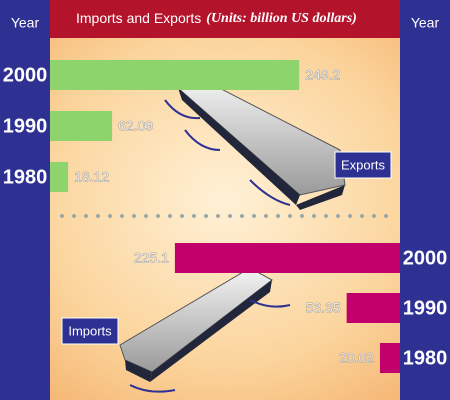 The height and width of the screenshot is (400, 450). What do you see at coordinates (138, 18) in the screenshot?
I see `title: Imports and Exports` at bounding box center [138, 18].